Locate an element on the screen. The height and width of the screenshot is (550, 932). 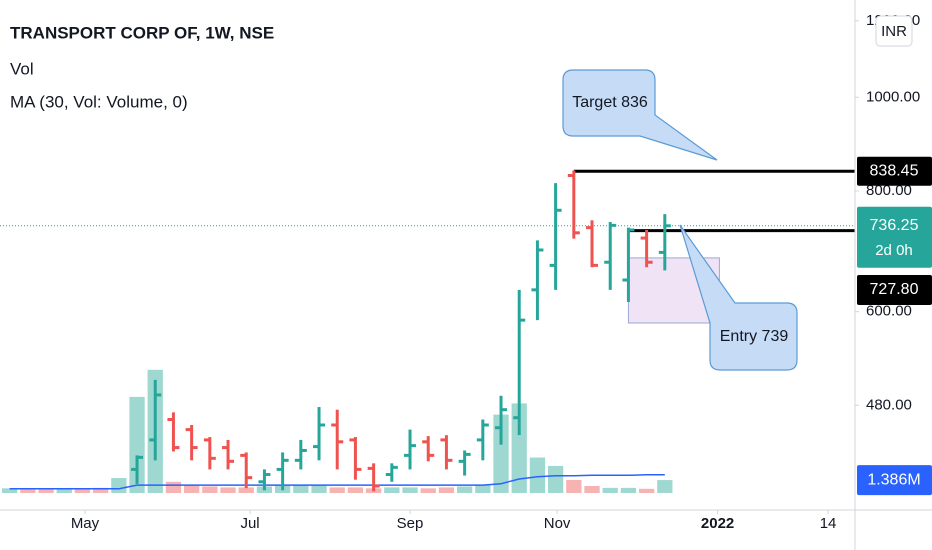
x-tick-label: 14 is located at coordinates (828, 523).